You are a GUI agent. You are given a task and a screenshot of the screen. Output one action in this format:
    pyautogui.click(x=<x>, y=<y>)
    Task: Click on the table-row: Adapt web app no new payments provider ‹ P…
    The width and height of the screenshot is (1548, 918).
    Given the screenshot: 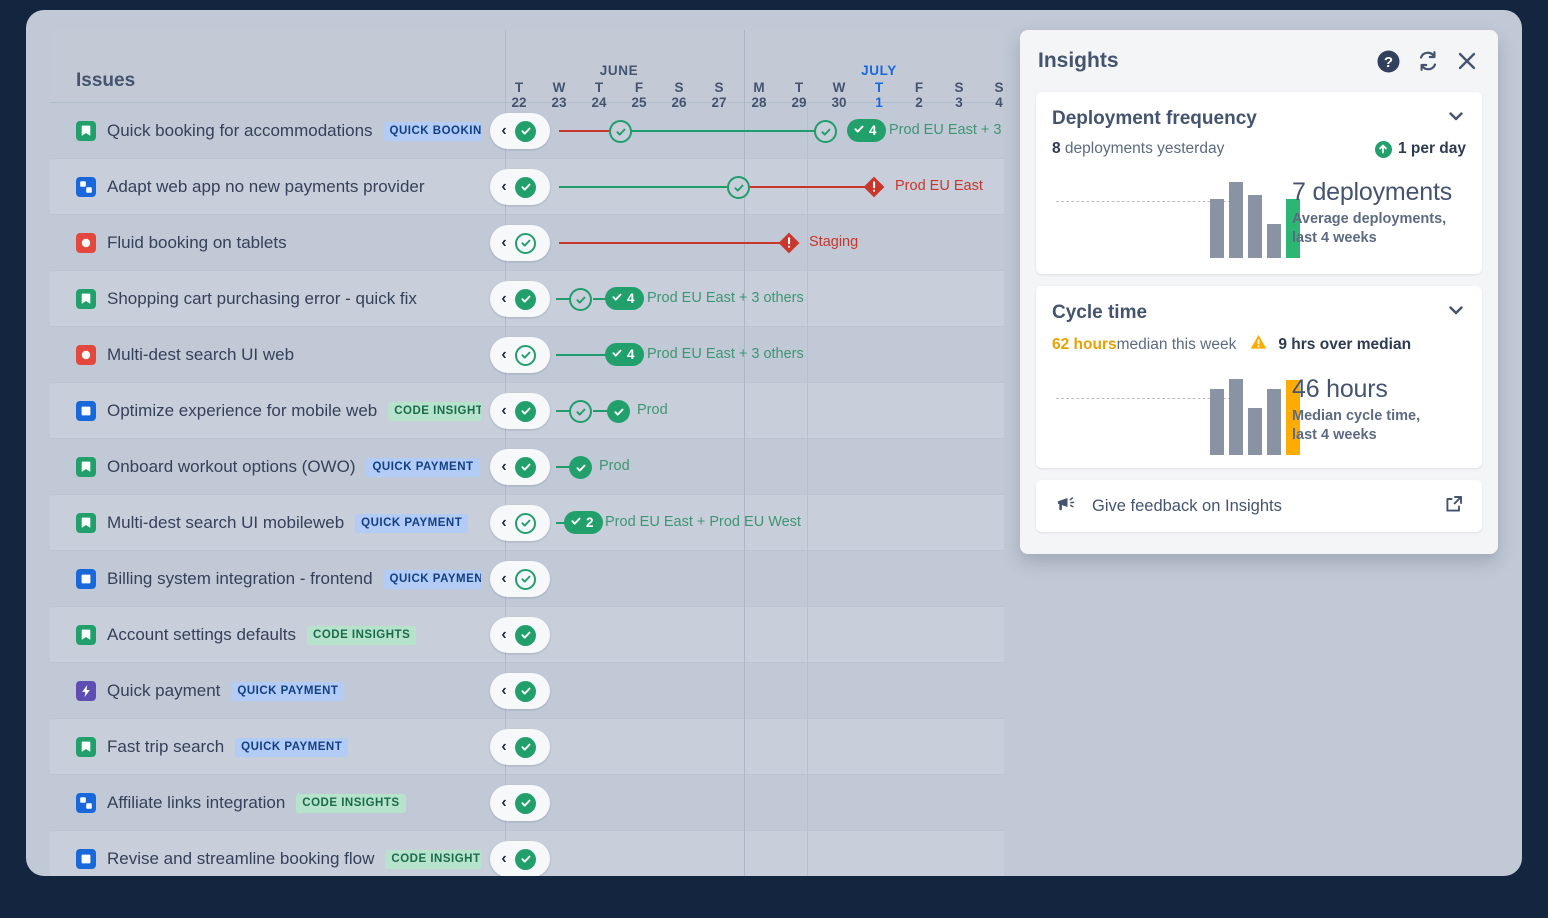 What is the action you would take?
    pyautogui.click(x=527, y=187)
    